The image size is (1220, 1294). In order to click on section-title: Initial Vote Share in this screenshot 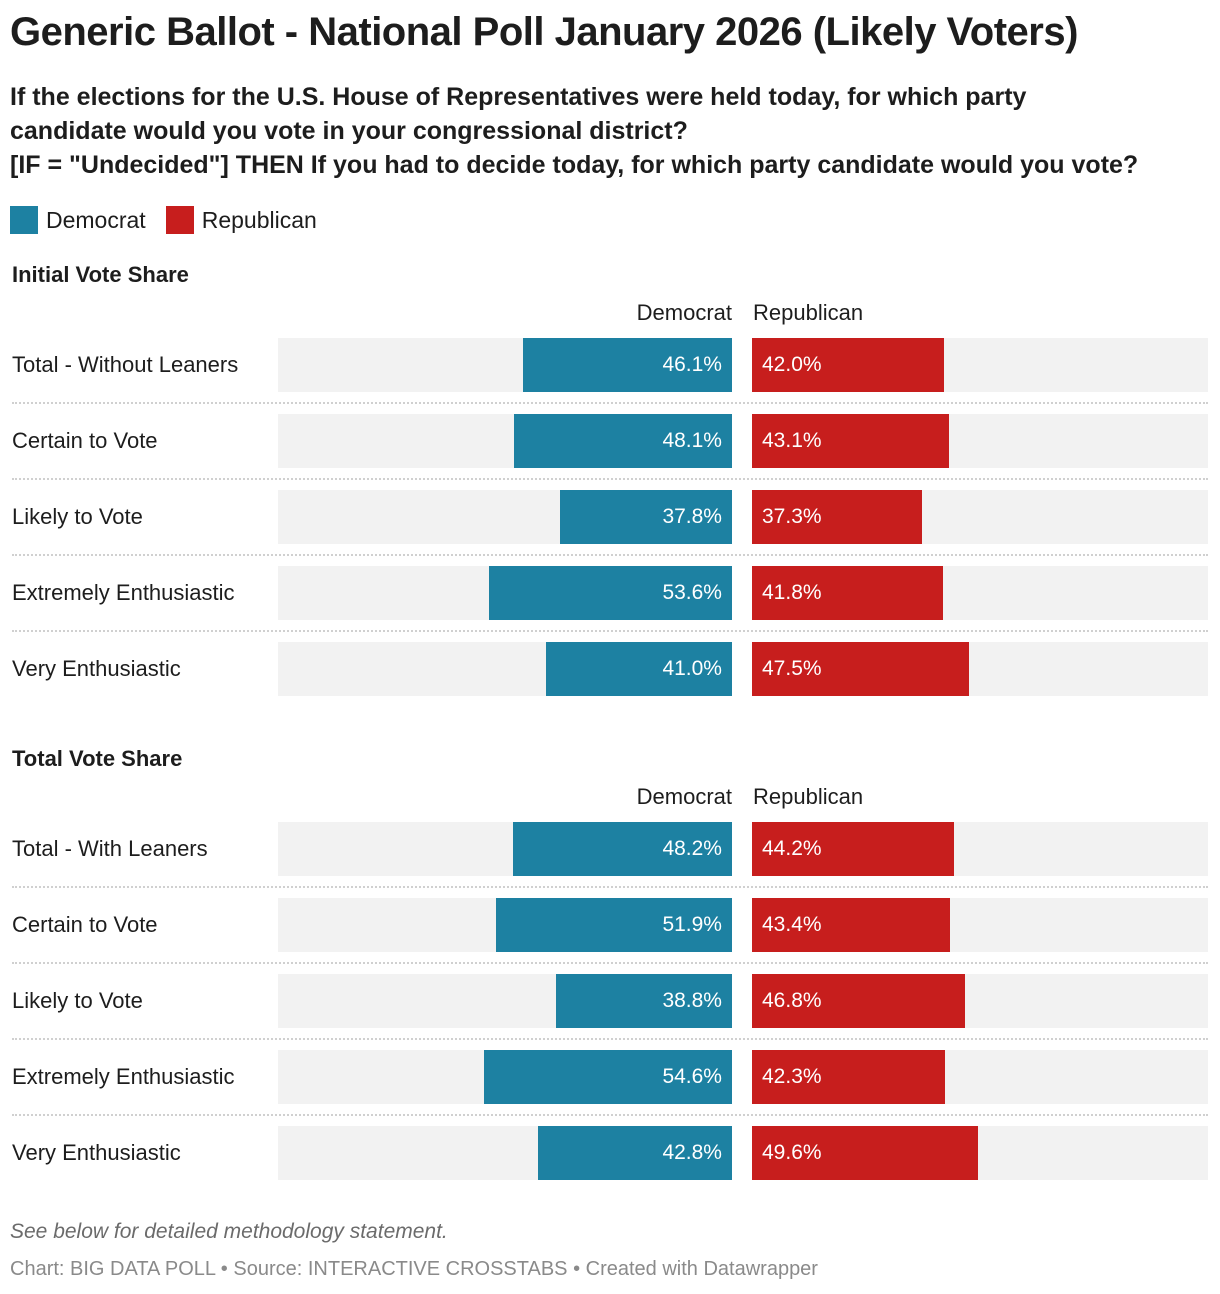, I will do `click(100, 274)`.